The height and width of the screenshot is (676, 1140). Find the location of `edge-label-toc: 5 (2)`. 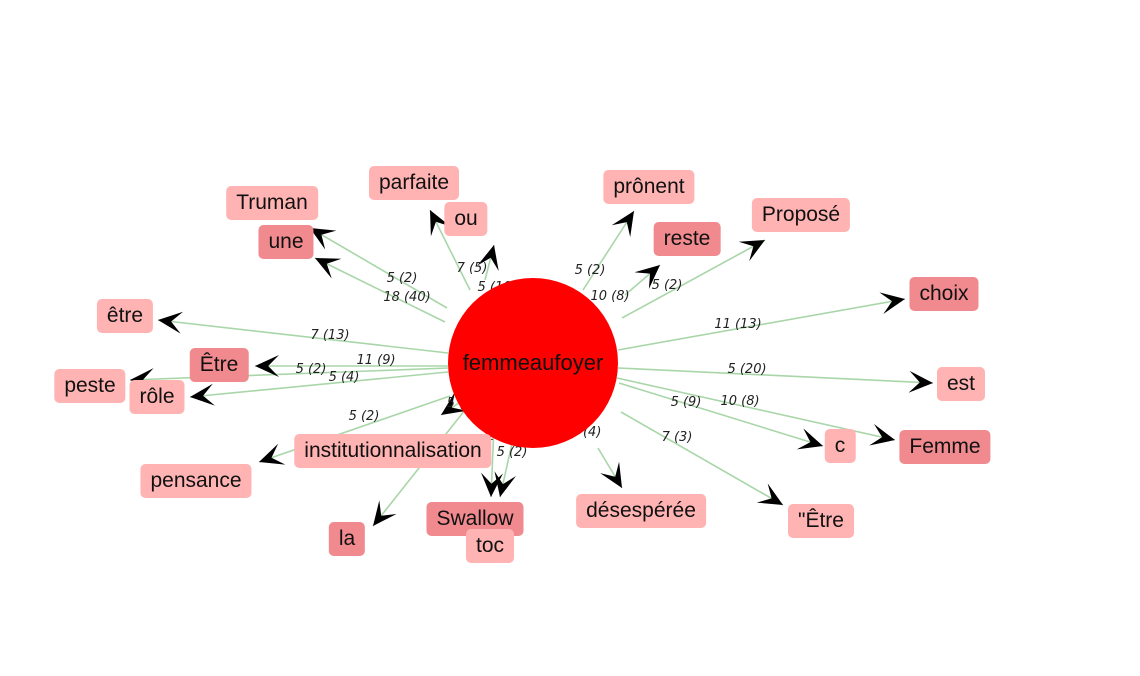

edge-label-toc: 5 (2) is located at coordinates (512, 452).